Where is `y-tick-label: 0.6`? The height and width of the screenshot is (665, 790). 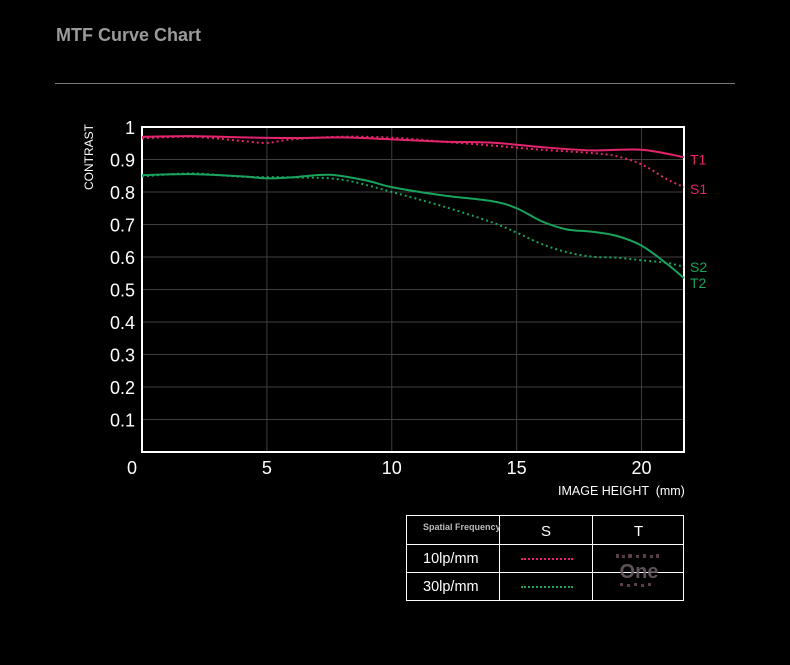
y-tick-label: 0.6 is located at coordinates (122, 258).